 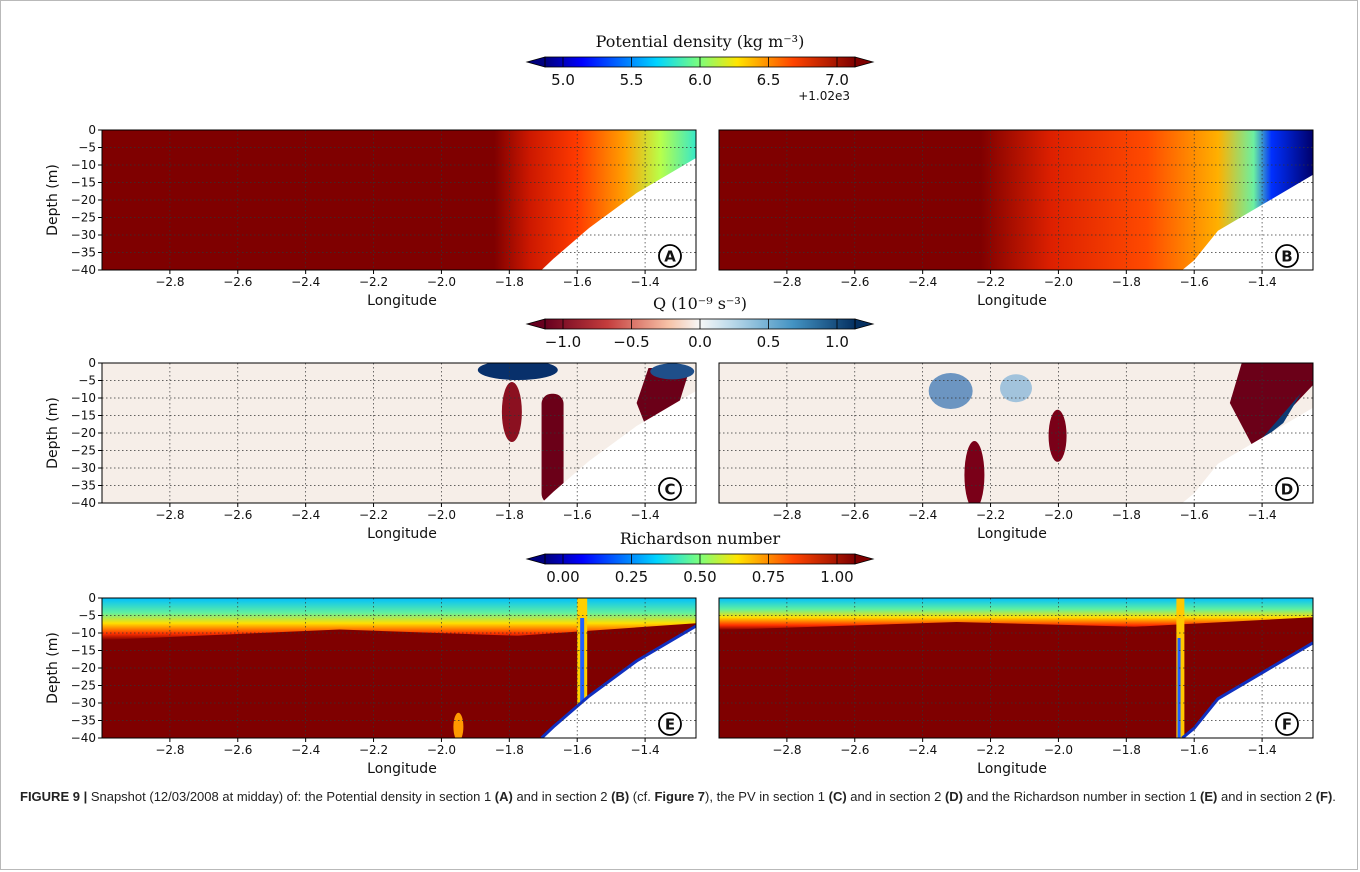 What do you see at coordinates (83, 200) in the screenshot?
I see `y-tick-label: −20` at bounding box center [83, 200].